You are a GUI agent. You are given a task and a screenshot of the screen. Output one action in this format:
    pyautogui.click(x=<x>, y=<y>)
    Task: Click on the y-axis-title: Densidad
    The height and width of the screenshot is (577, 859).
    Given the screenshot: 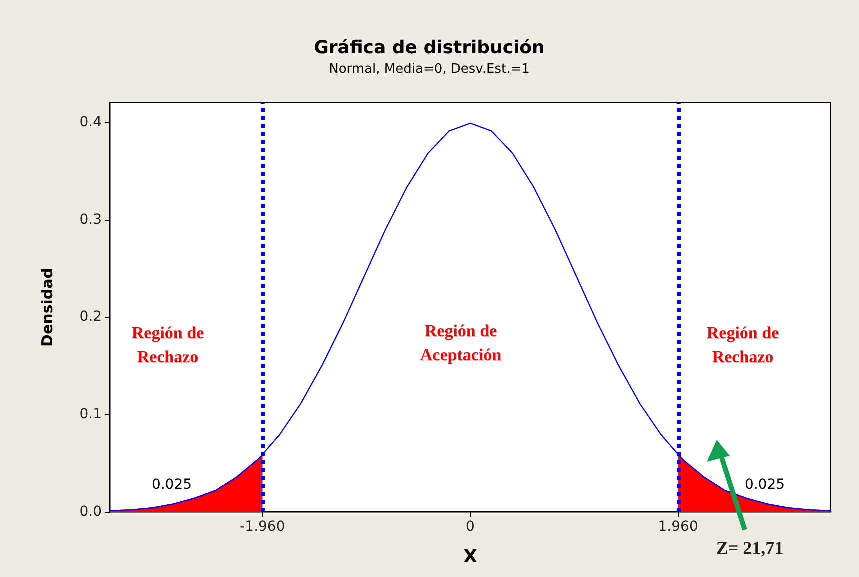 What is the action you would take?
    pyautogui.click(x=47, y=307)
    